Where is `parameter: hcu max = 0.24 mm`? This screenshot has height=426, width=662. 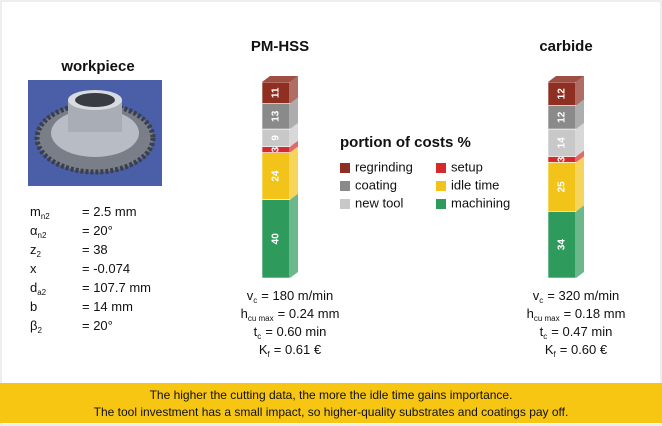 parameter: hcu max = 0.24 mm is located at coordinates (290, 314).